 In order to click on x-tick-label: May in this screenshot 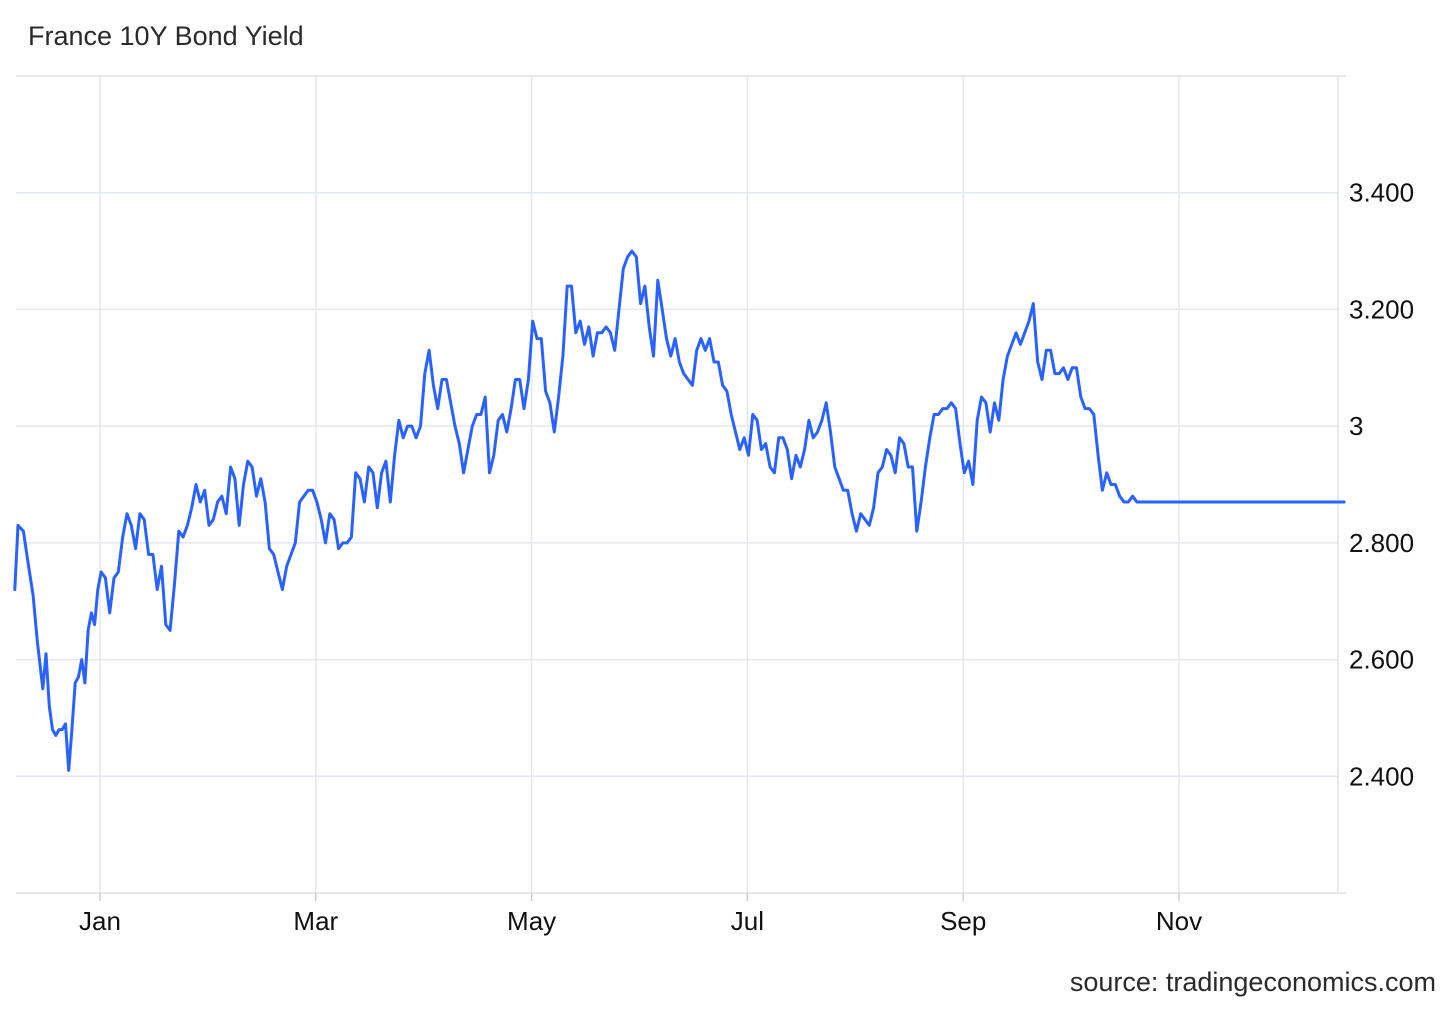, I will do `click(531, 921)`.